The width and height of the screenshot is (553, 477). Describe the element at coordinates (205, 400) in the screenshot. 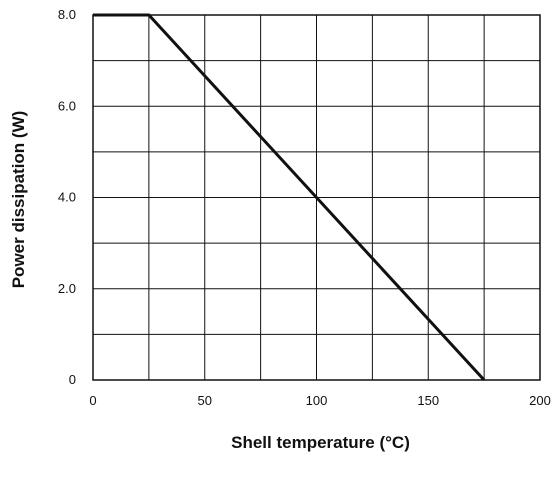

I see `x-tick-label: 50` at that location.